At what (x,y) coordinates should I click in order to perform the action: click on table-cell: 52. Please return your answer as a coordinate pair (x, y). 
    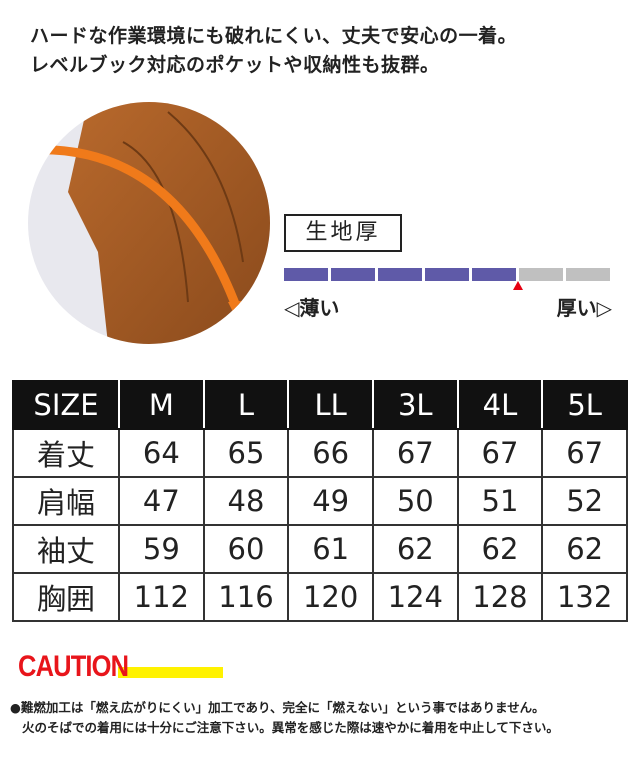
    Looking at the image, I should click on (584, 501).